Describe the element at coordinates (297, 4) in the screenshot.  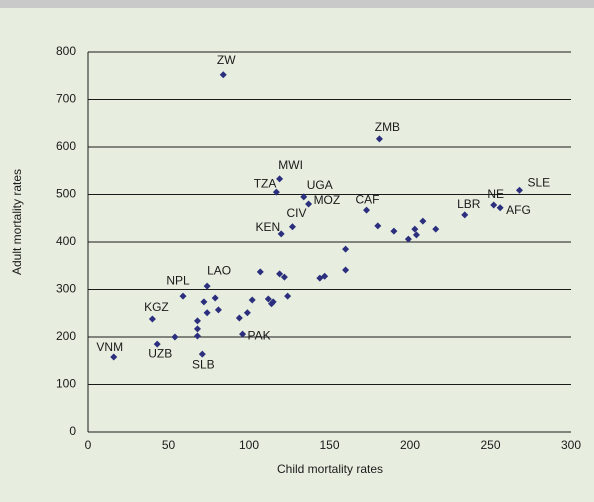
I see `top-band` at that location.